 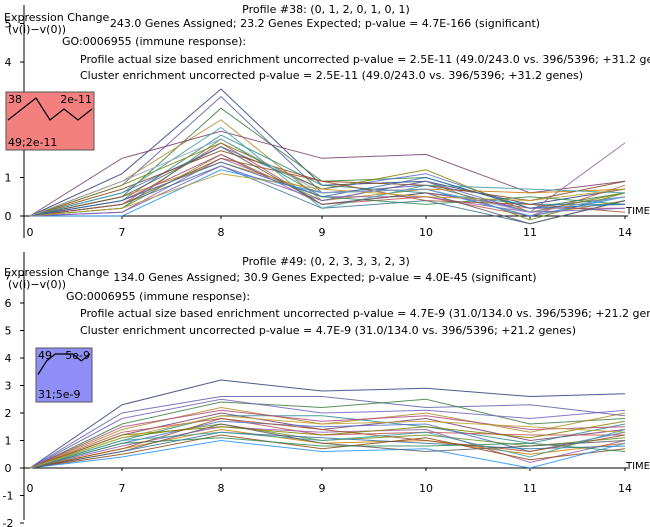 I want to click on series-line-h3, so click(x=327, y=433).